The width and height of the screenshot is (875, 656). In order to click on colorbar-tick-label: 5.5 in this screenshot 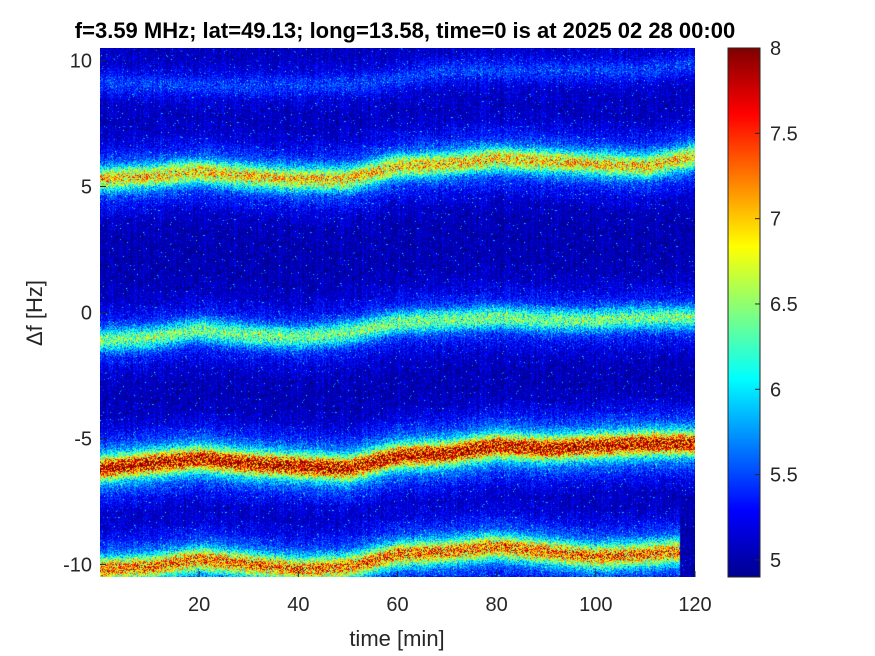, I will do `click(784, 476)`.